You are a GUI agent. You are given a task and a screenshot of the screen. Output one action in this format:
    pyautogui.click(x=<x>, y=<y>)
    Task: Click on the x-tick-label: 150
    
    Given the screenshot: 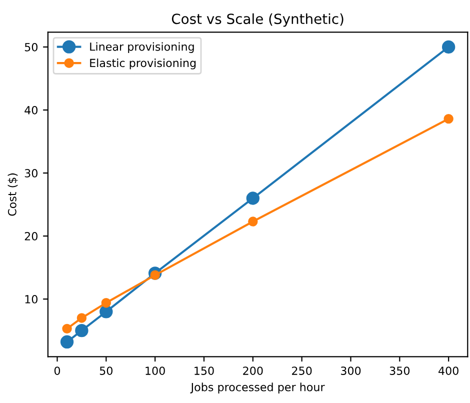 What is the action you would take?
    pyautogui.click(x=204, y=370)
    